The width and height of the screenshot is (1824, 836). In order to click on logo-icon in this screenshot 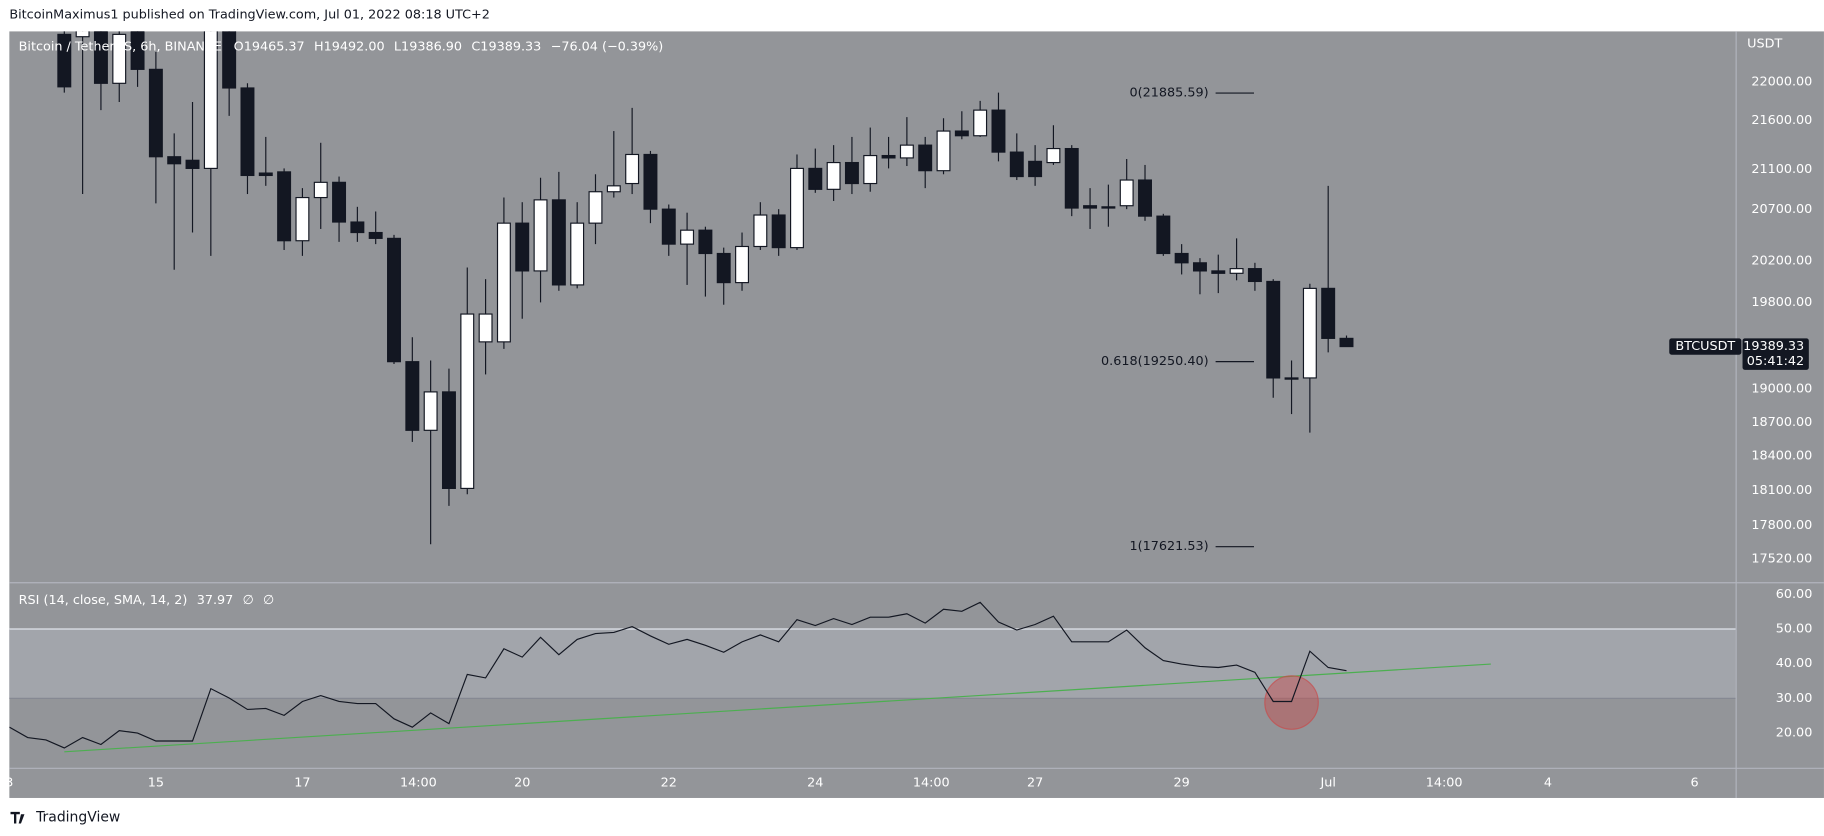, I will do `click(17, 817)`.